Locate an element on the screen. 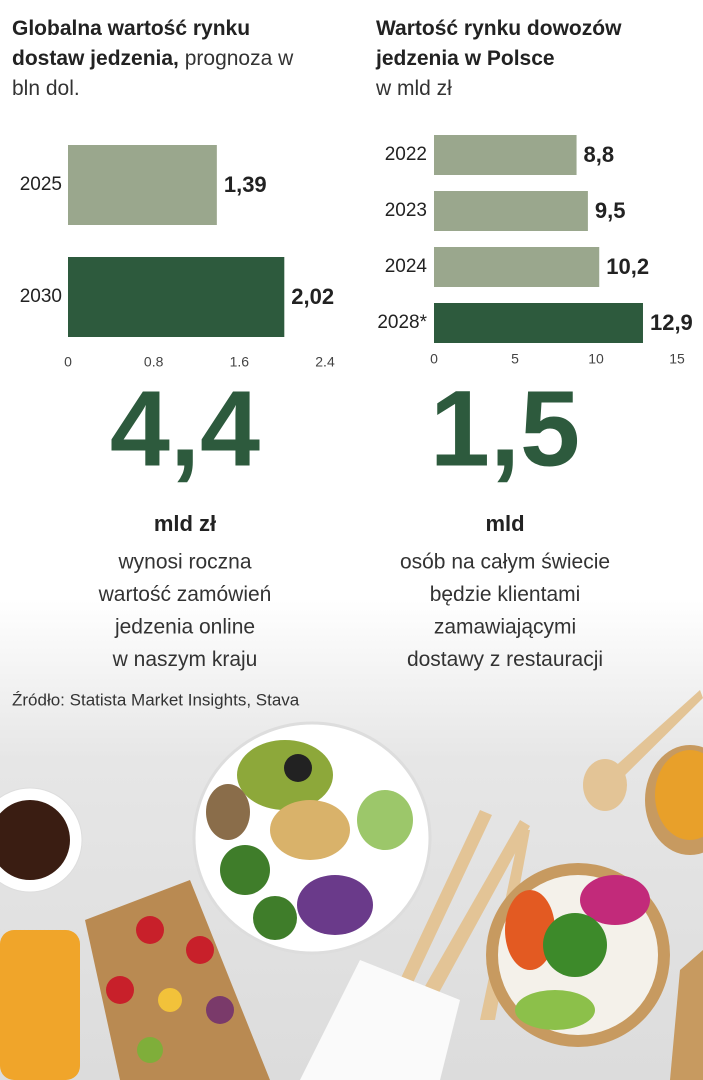 The image size is (703, 1080). value-label: 1,39 is located at coordinates (245, 184).